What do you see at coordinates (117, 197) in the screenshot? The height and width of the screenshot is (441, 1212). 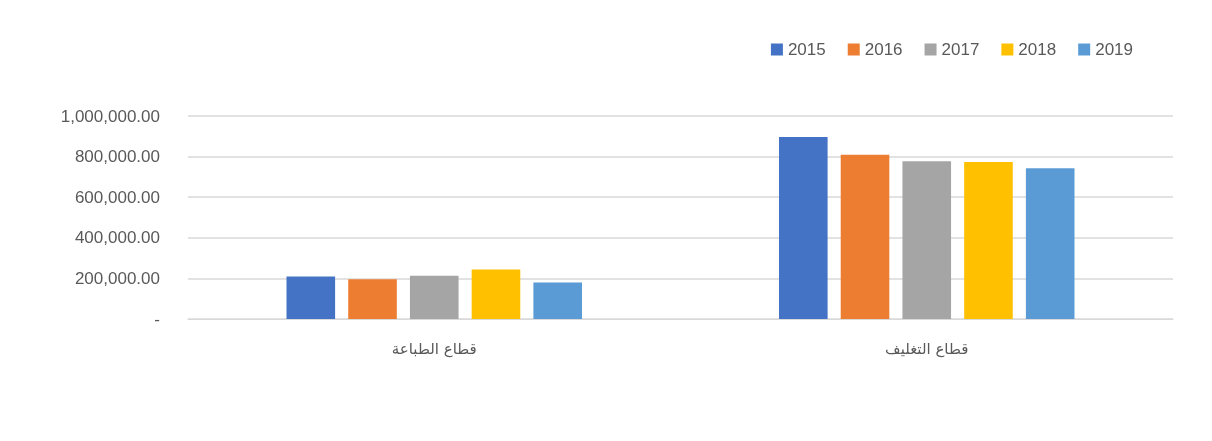 I see `y-tick-label: 600,000.00` at bounding box center [117, 197].